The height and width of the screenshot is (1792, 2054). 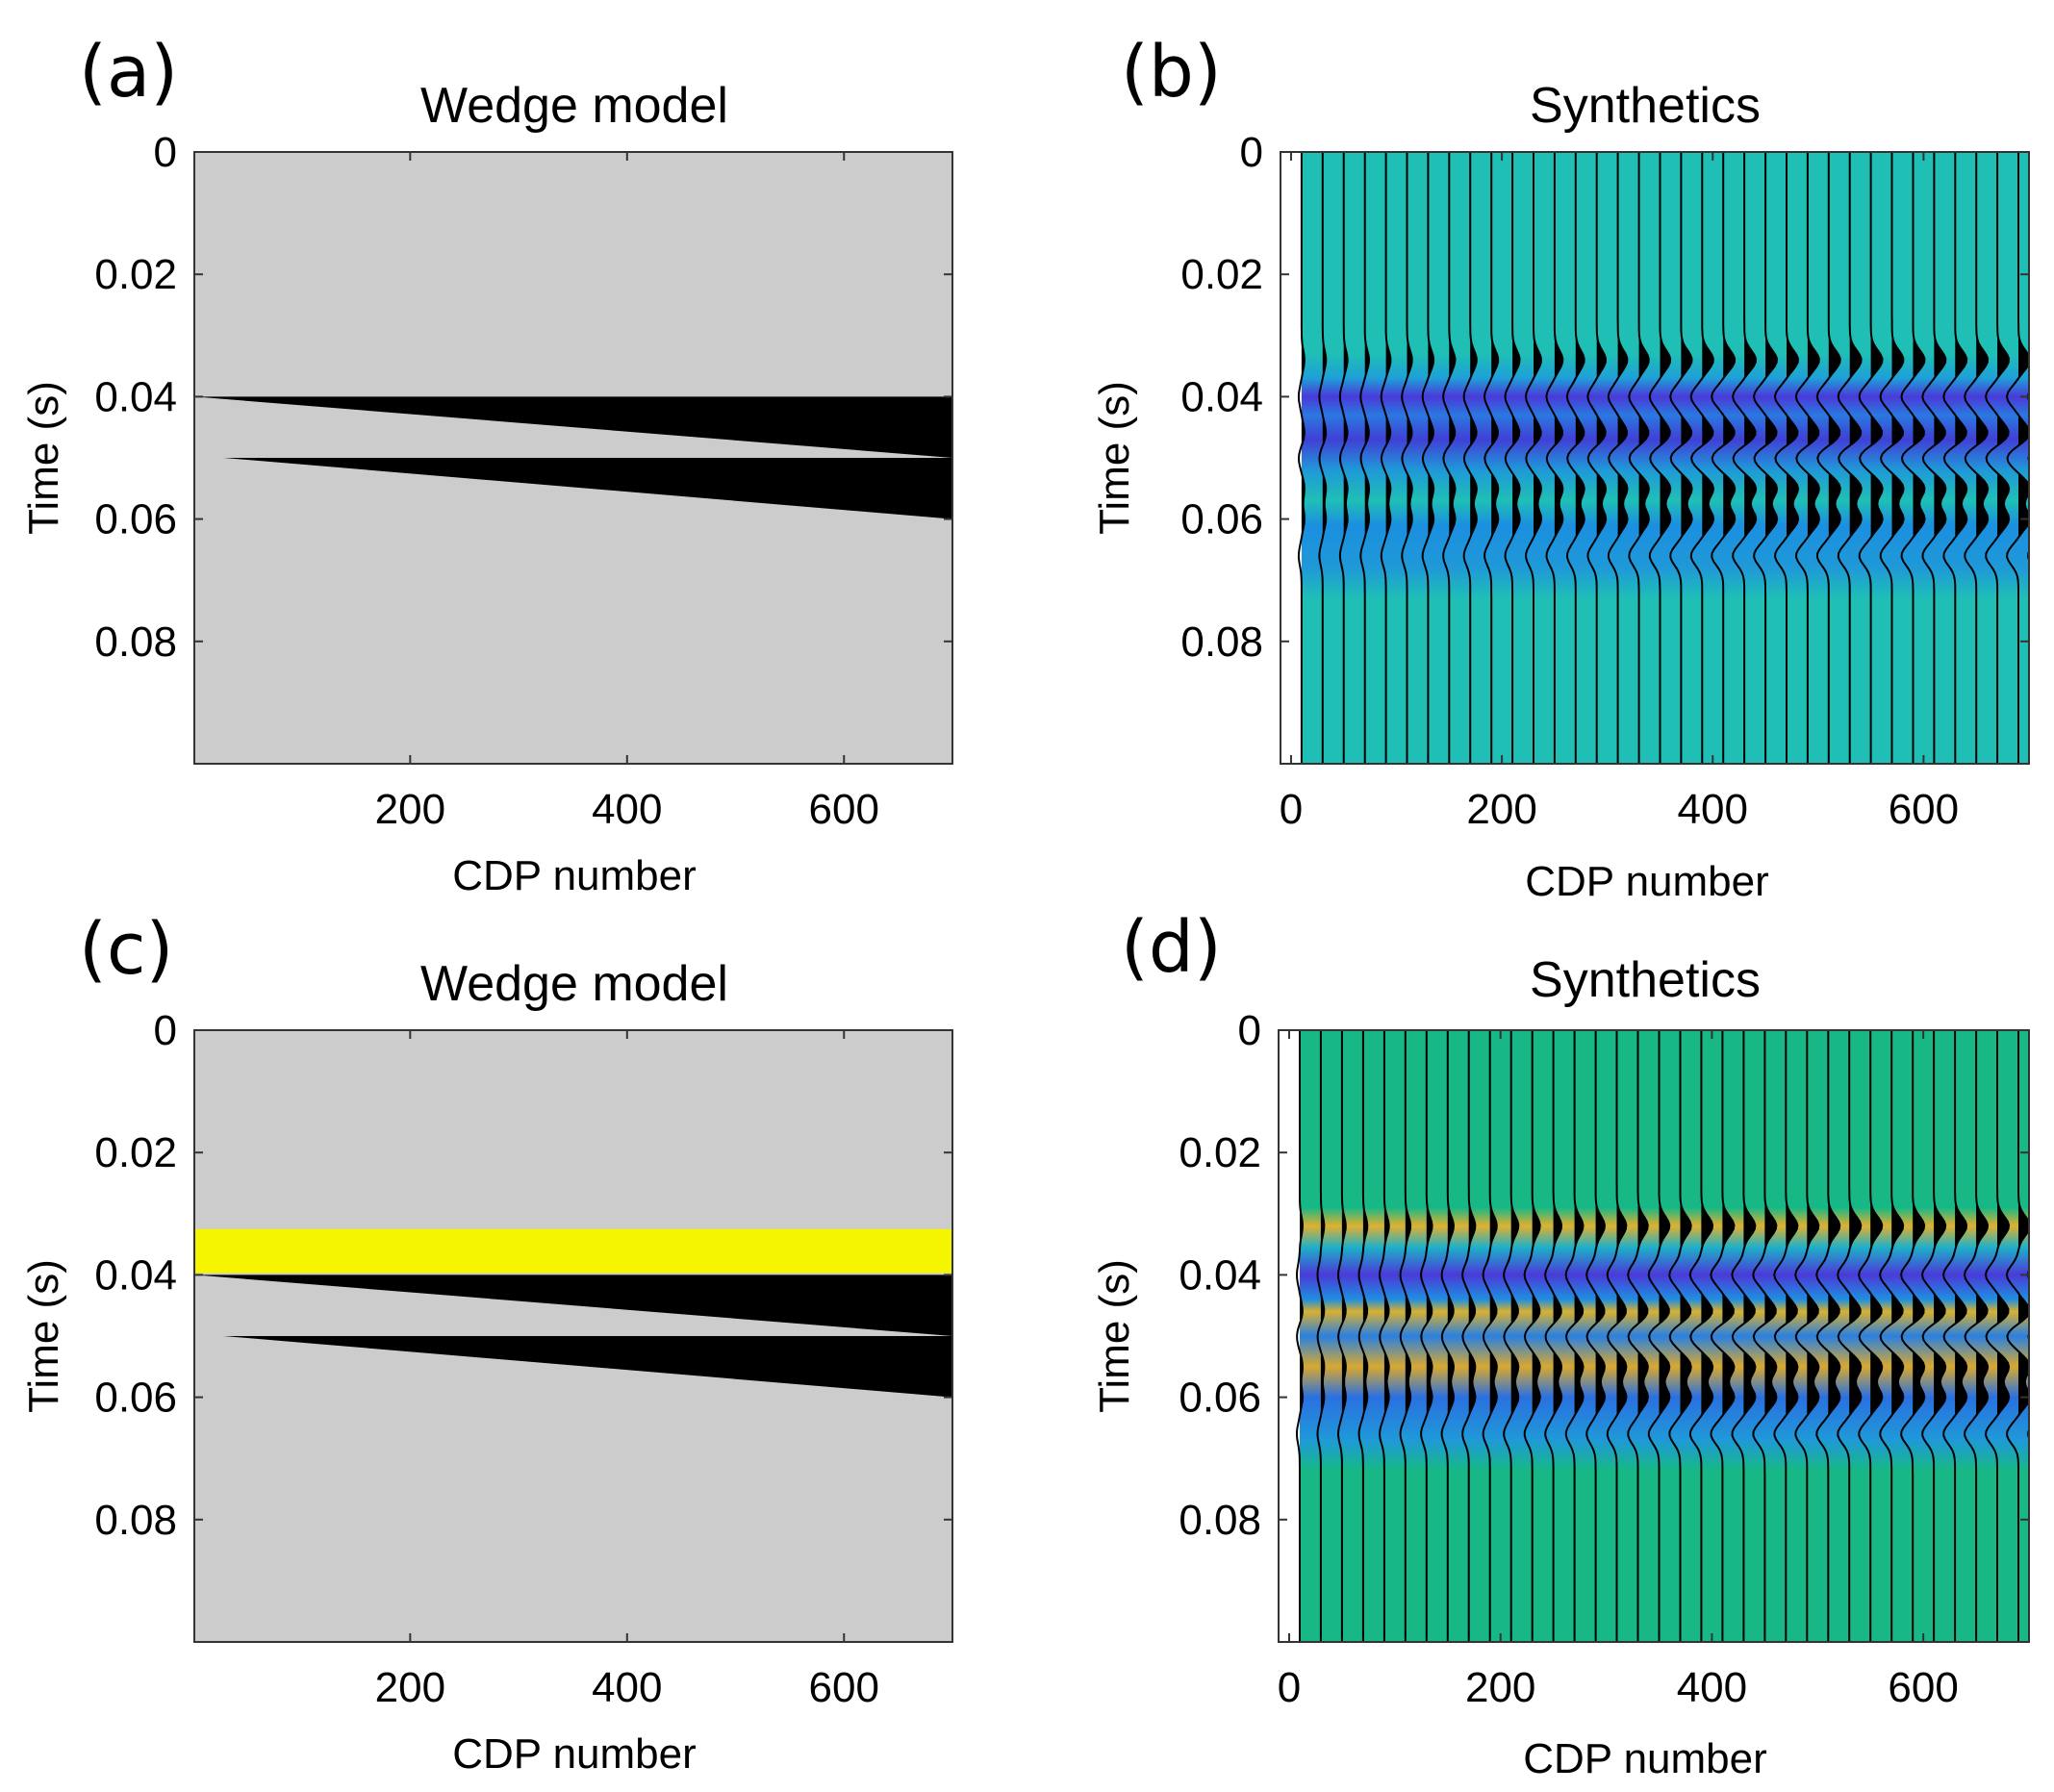 I want to click on panel-d-ylabel: Time (s), so click(x=1114, y=1336).